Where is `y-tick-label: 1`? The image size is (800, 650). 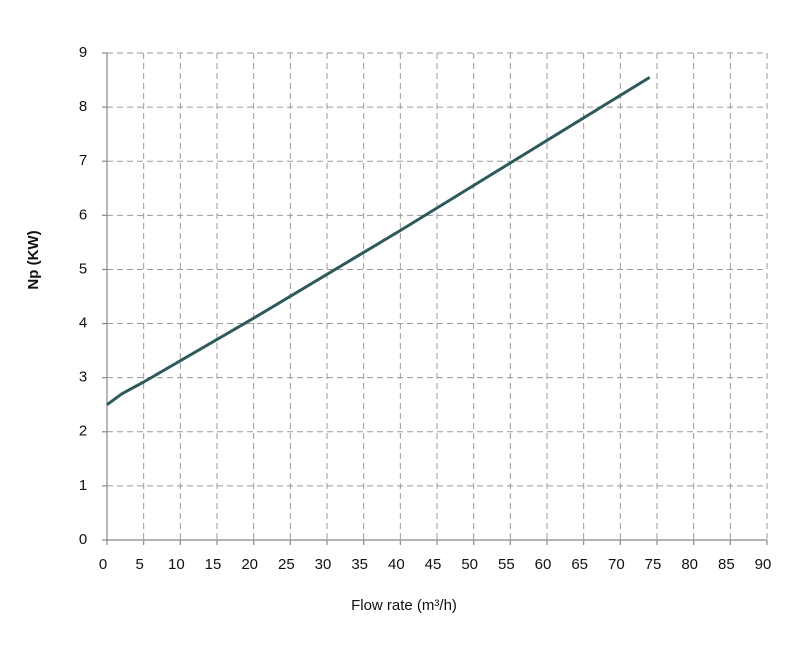 y-tick-label: 1 is located at coordinates (83, 485).